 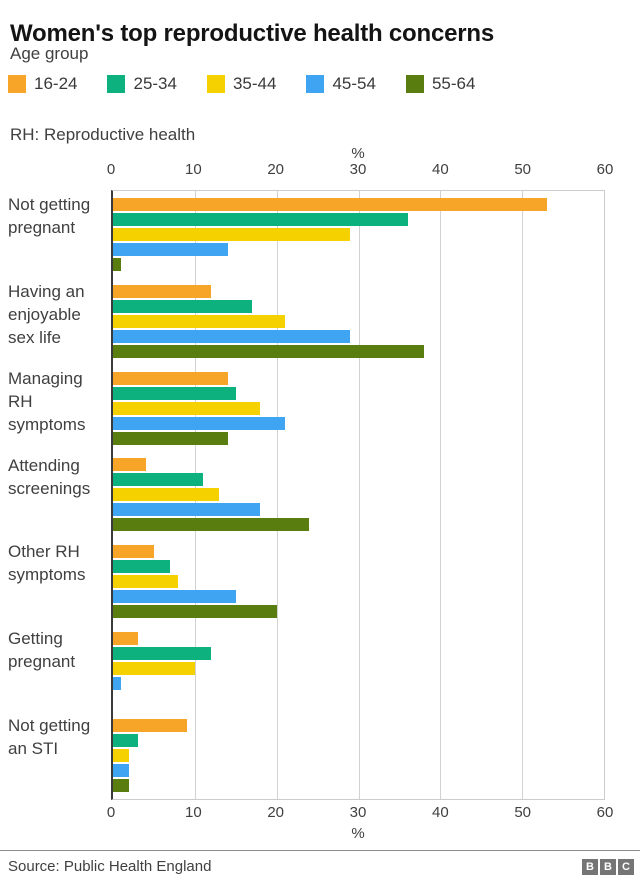 What do you see at coordinates (103, 134) in the screenshot?
I see `chart-note: RH: Reproductive health` at bounding box center [103, 134].